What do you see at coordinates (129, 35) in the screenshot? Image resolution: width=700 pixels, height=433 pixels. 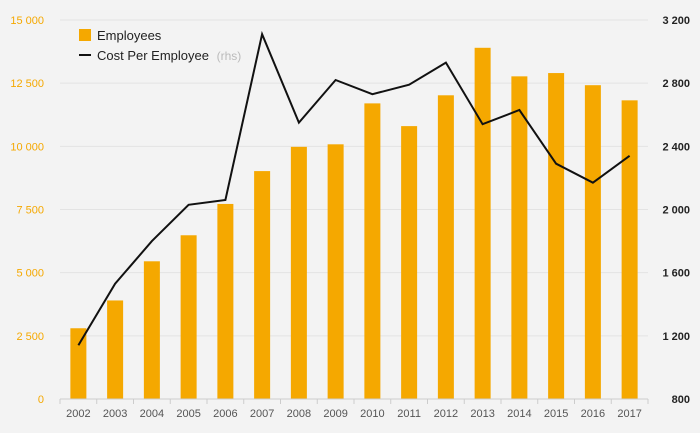 I see `legend-label-employees: Employees` at bounding box center [129, 35].